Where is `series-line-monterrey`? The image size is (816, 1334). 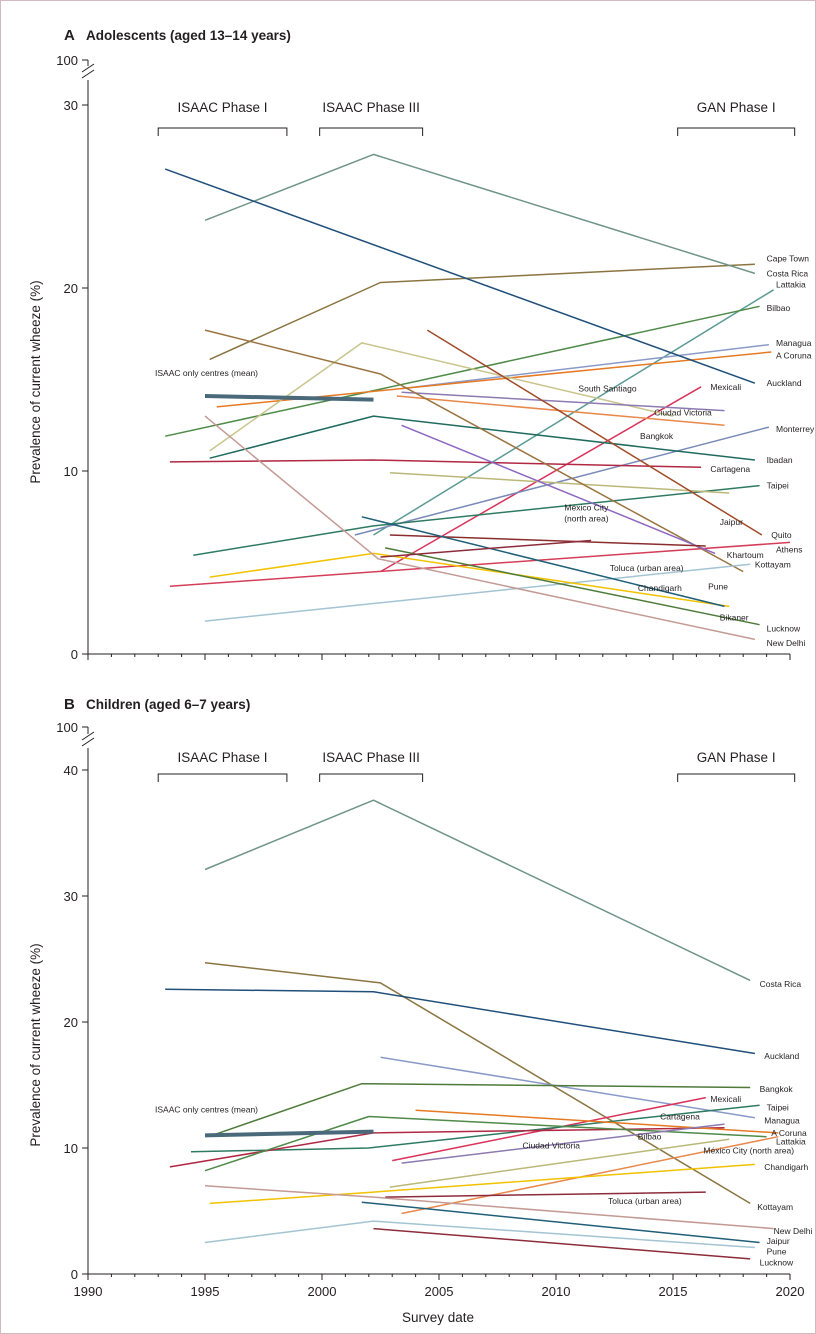
series-line-monterrey is located at coordinates (562, 481).